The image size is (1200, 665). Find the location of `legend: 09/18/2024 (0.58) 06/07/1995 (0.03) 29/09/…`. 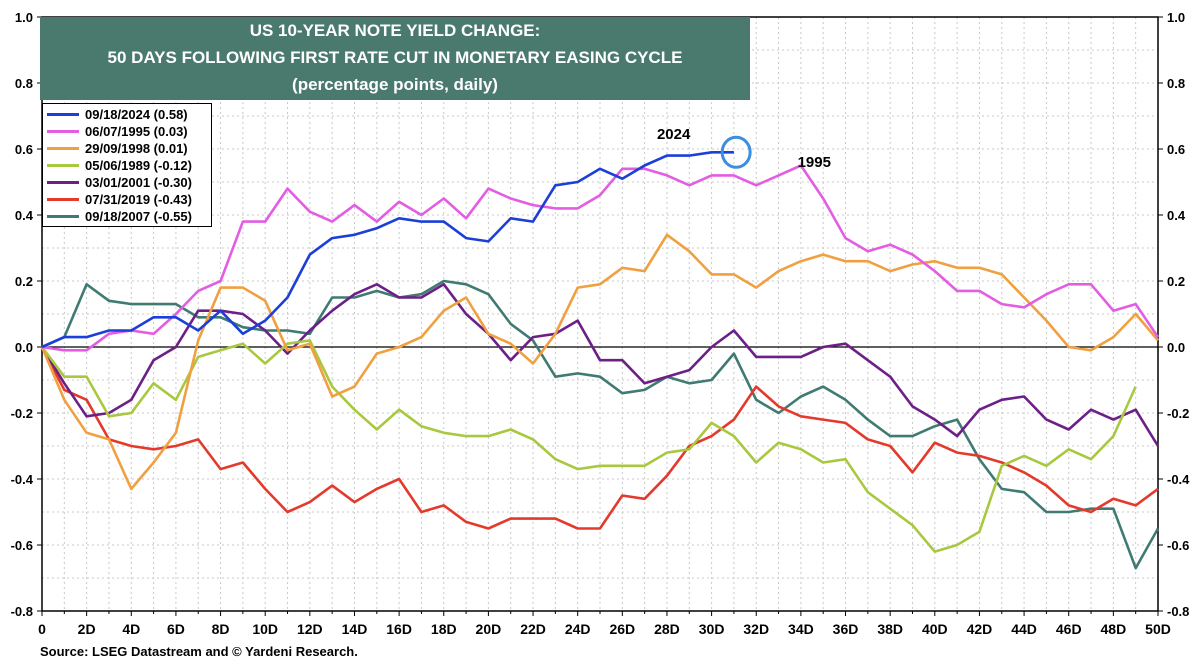

legend: 09/18/2024 (0.58) 06/07/1995 (0.03) 29/09/… is located at coordinates (127, 165).